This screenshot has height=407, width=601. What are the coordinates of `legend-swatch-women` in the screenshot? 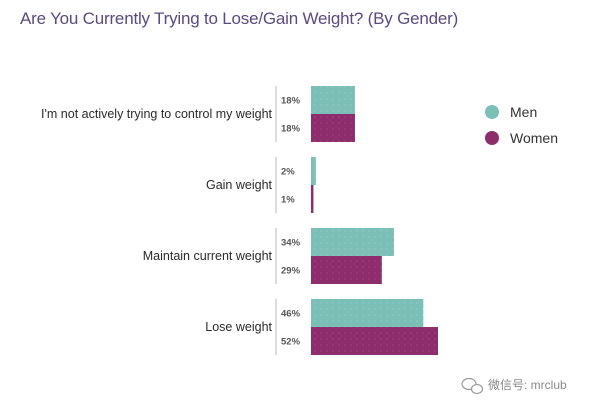 It's located at (492, 138).